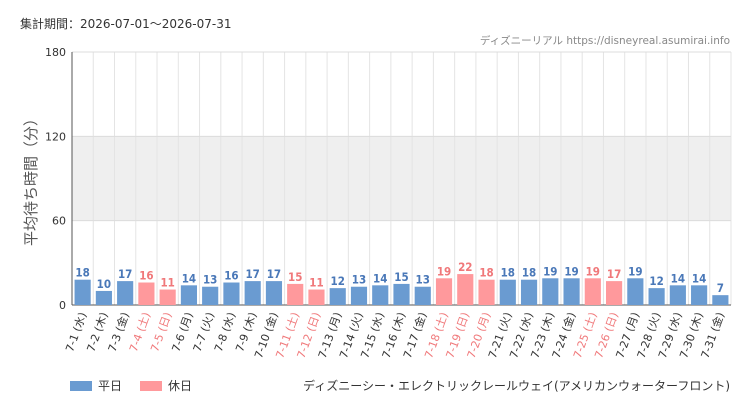 The height and width of the screenshot is (410, 750). Describe the element at coordinates (81, 385) in the screenshot. I see `legend-weekday-swatch` at that location.